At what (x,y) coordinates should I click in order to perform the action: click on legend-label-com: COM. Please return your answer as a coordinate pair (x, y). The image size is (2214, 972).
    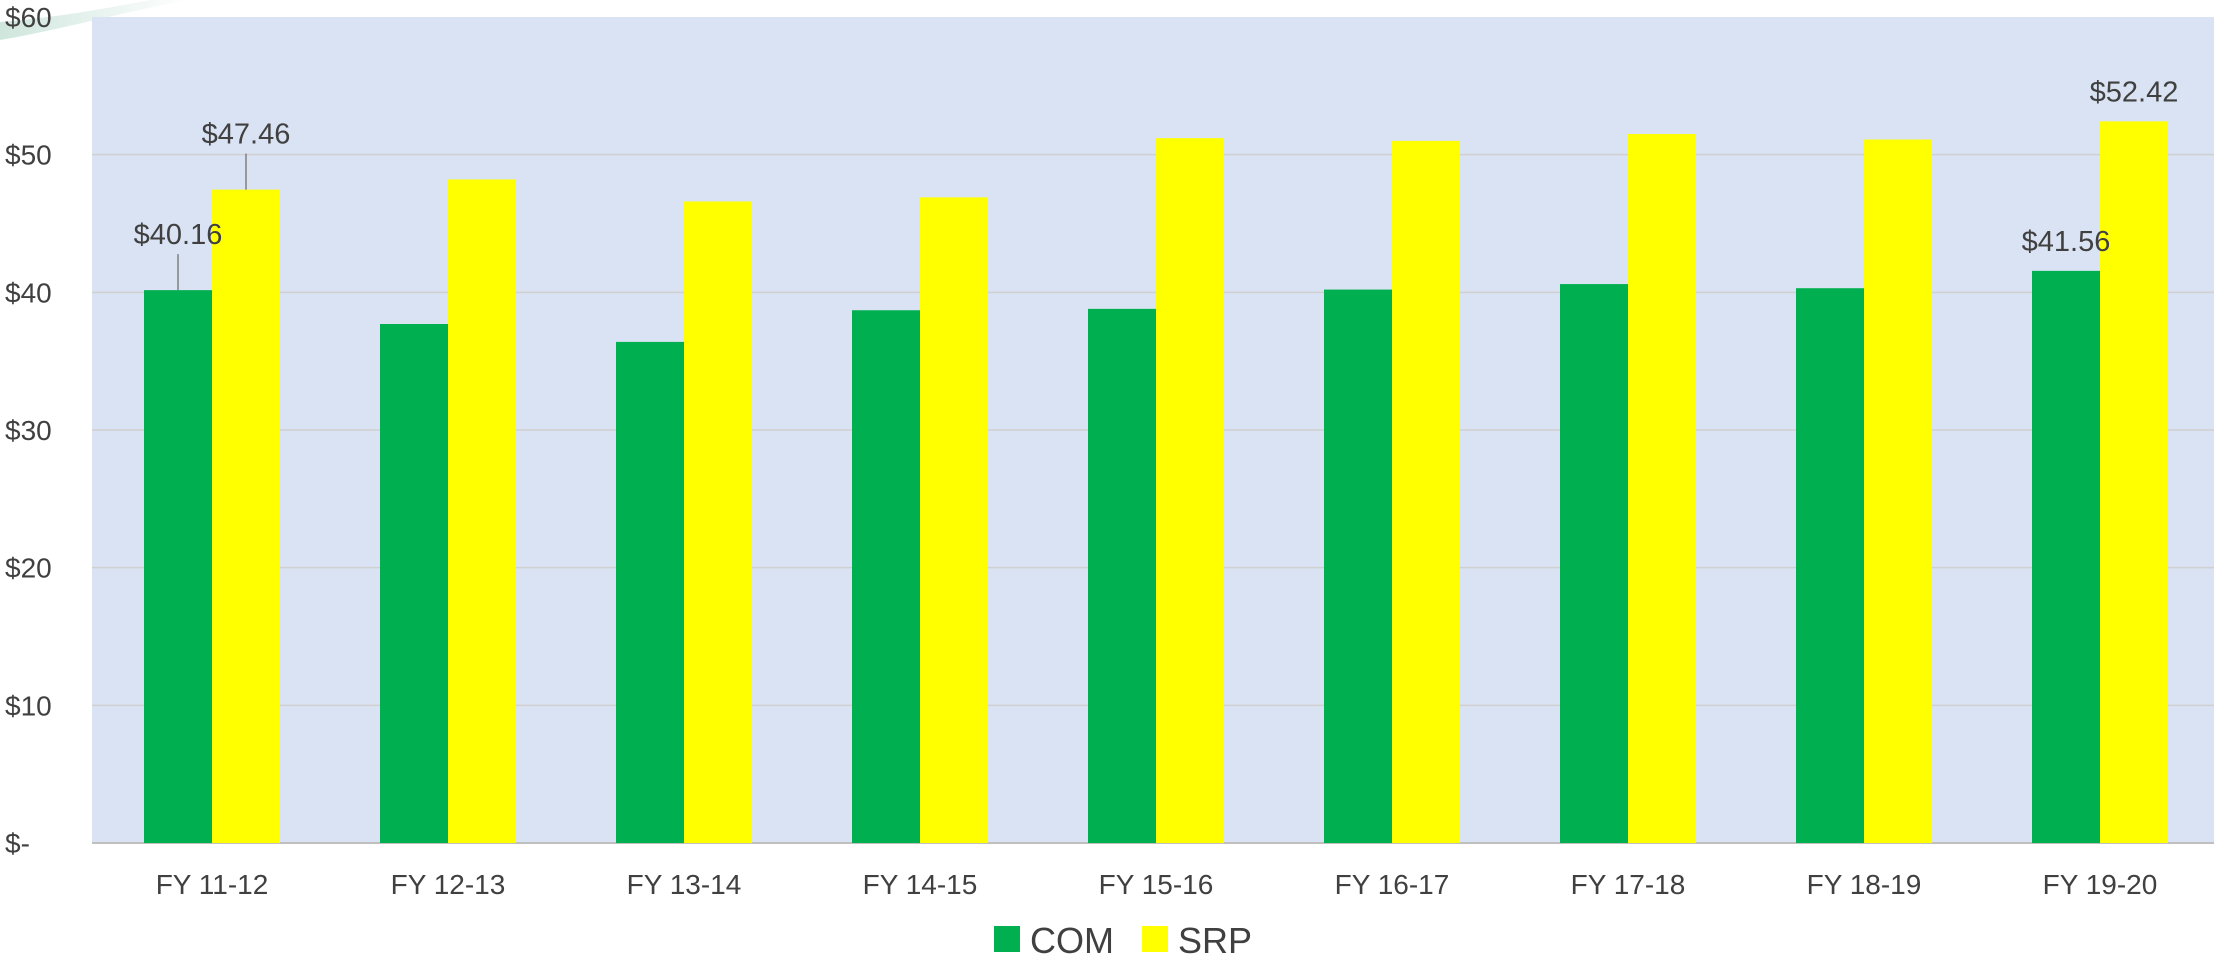
    Looking at the image, I should click on (1072, 940).